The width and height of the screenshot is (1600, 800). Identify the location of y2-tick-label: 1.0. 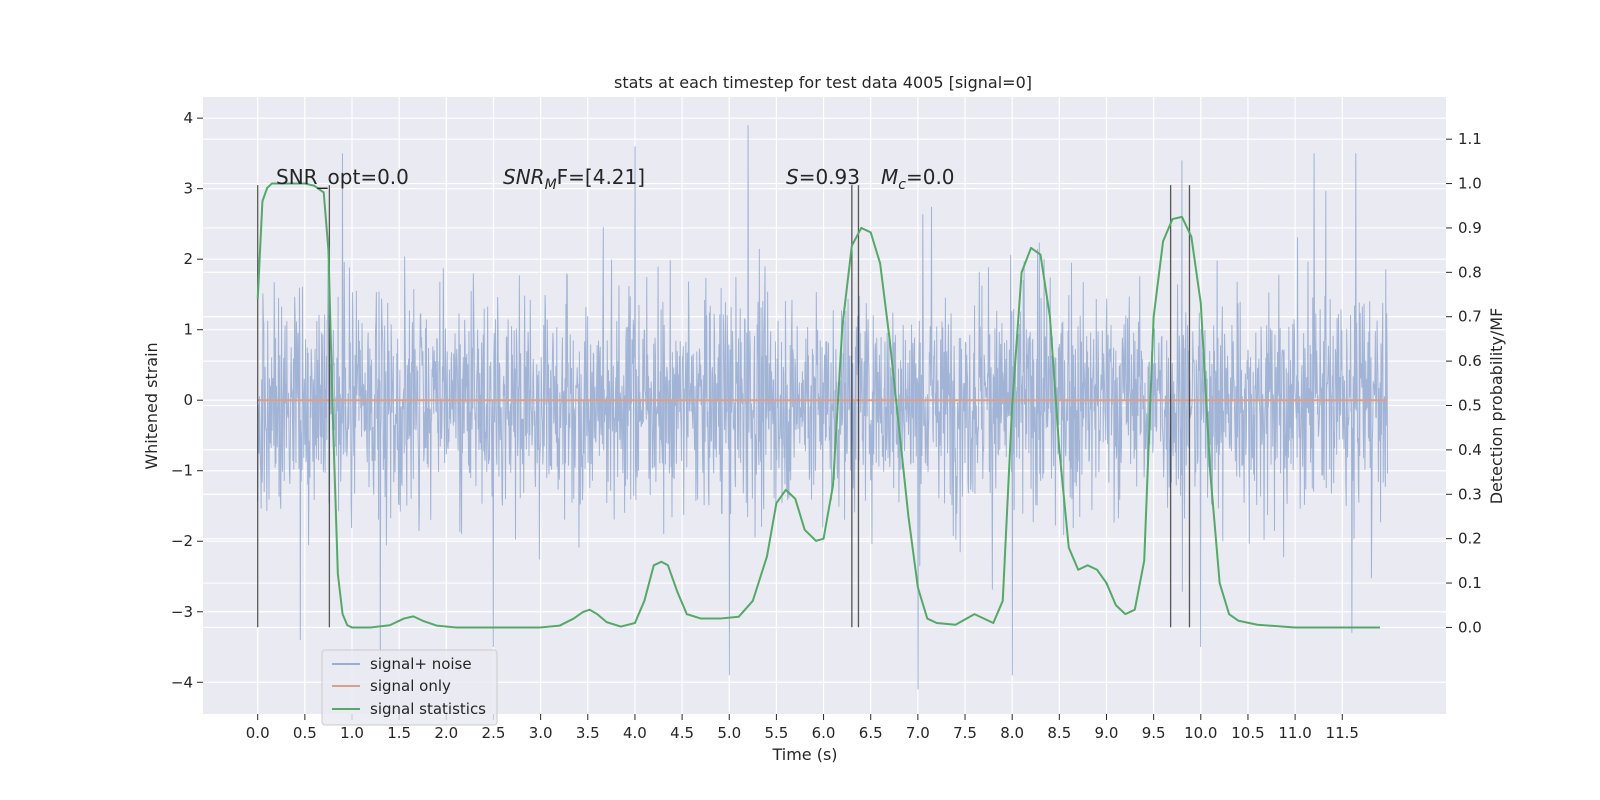
(1470, 184).